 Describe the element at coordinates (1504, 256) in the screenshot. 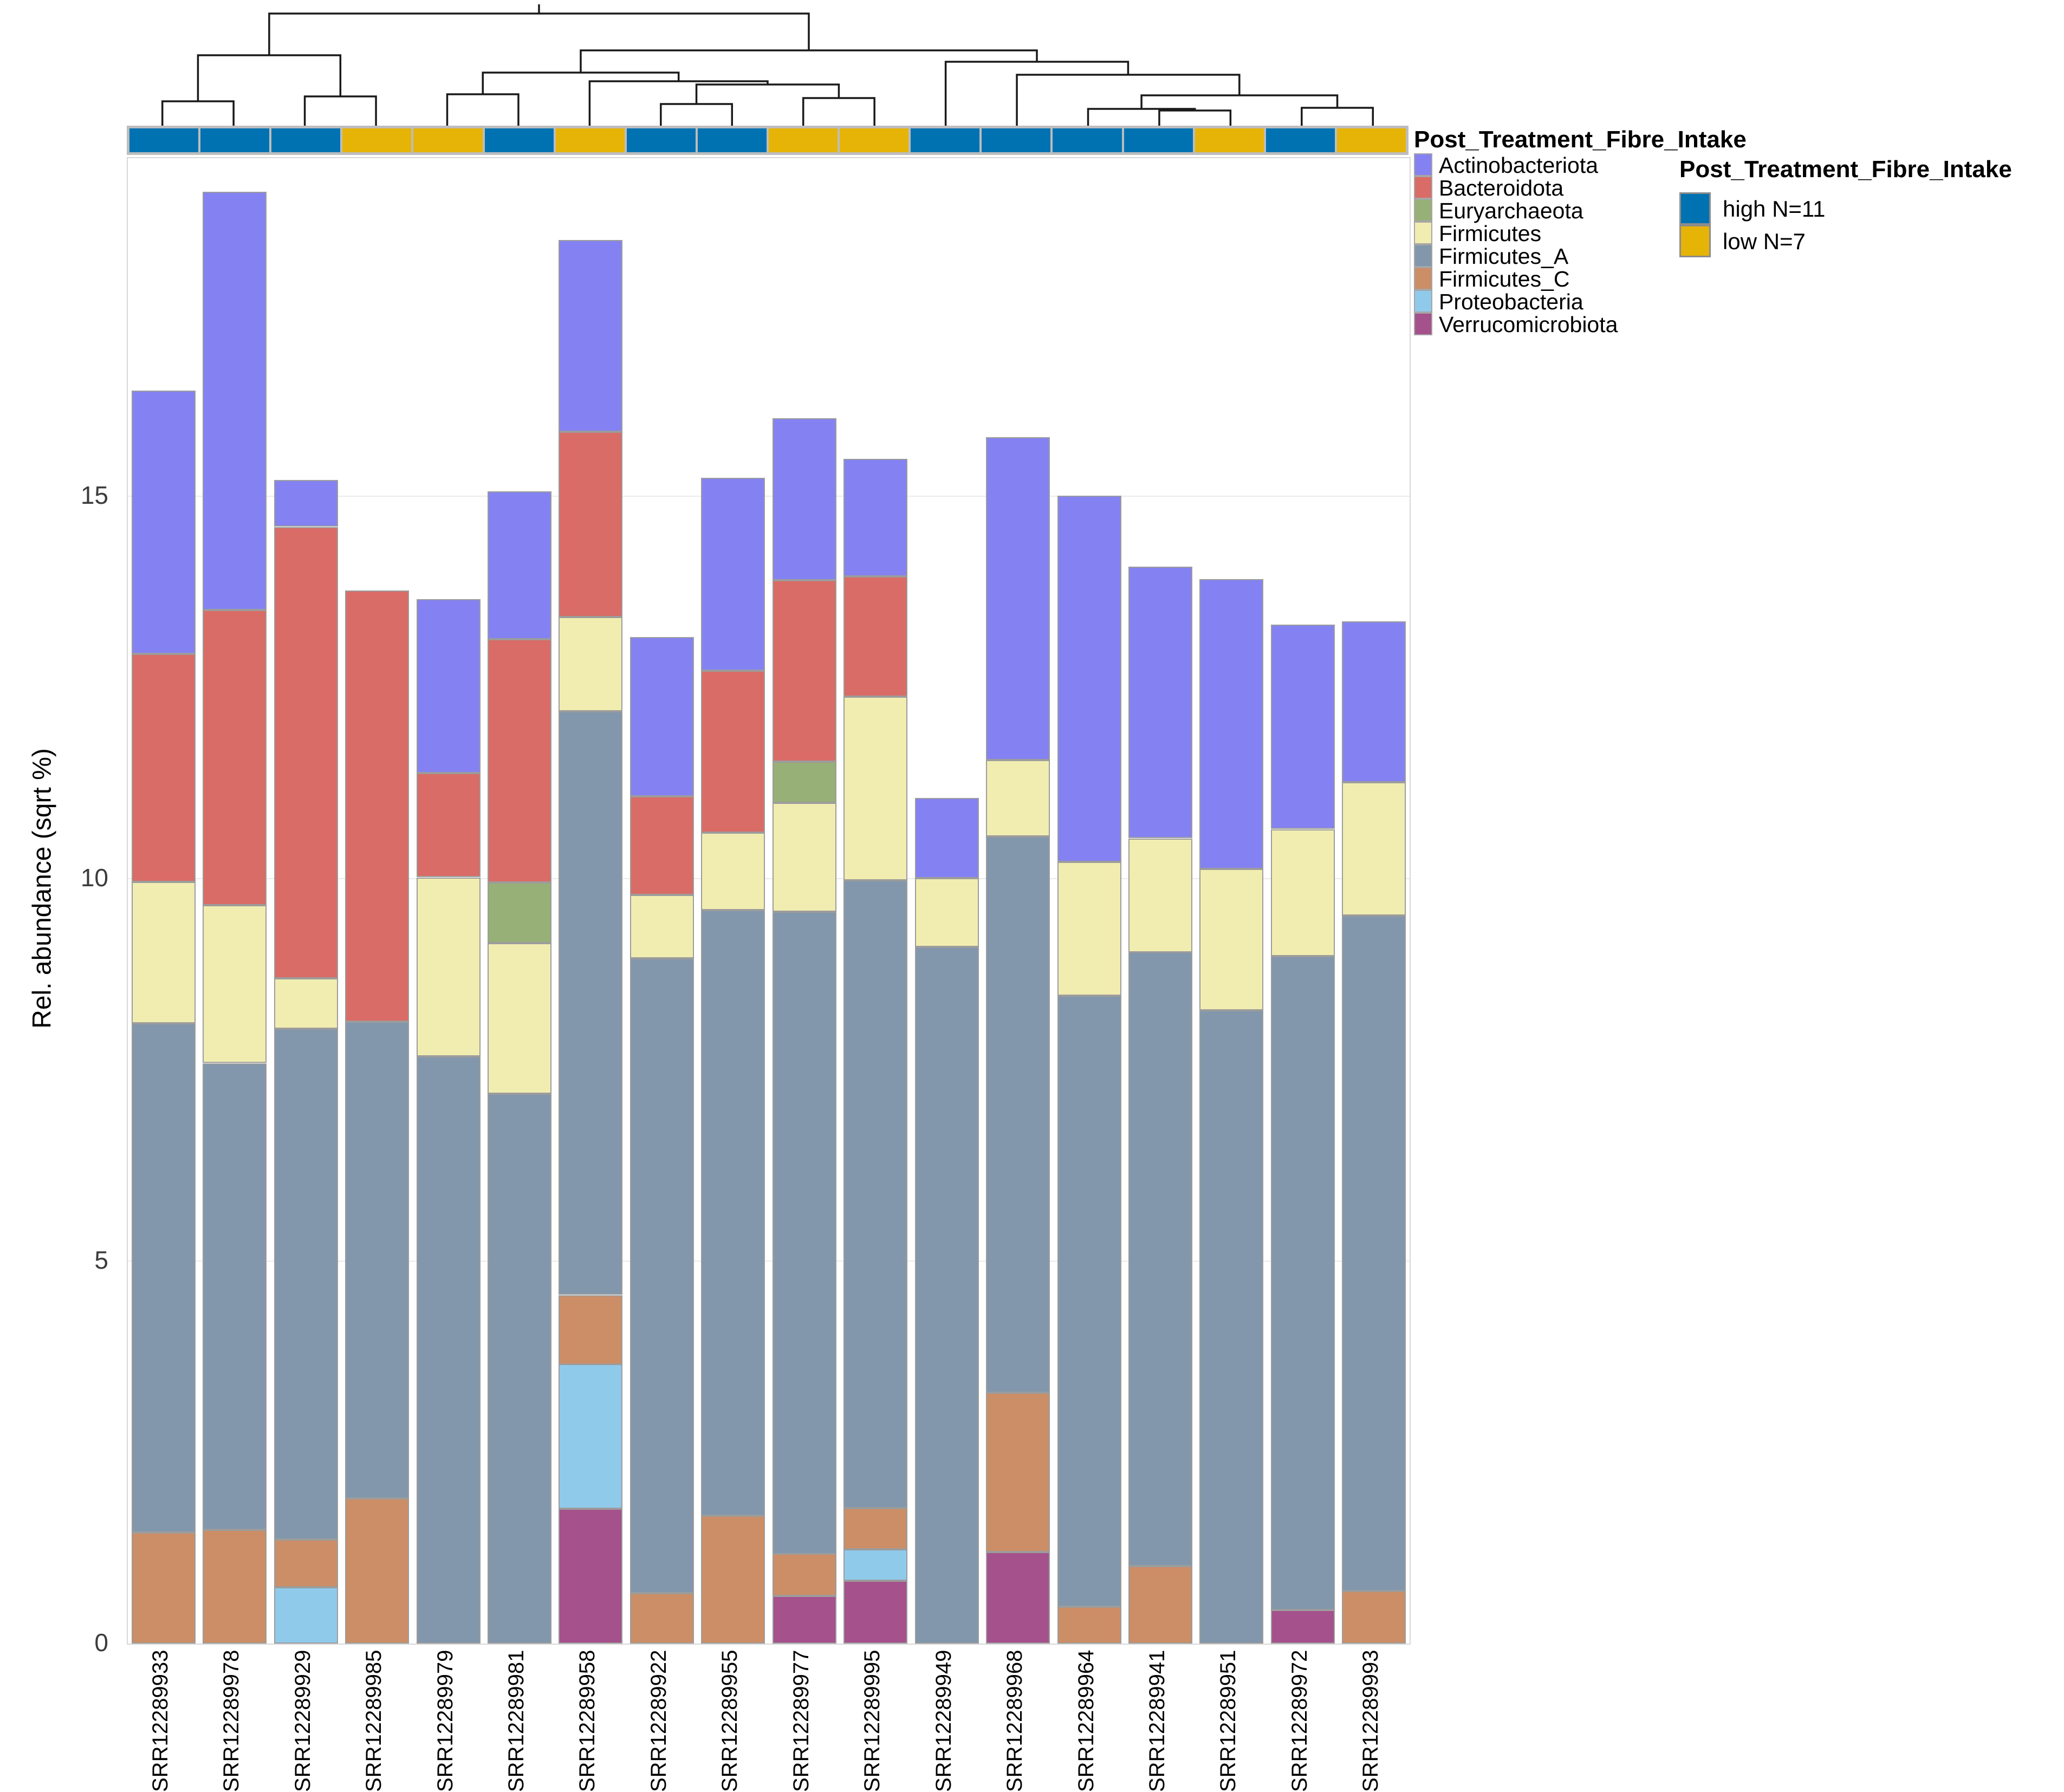

I see `legend-label: Firmicutes_A` at that location.